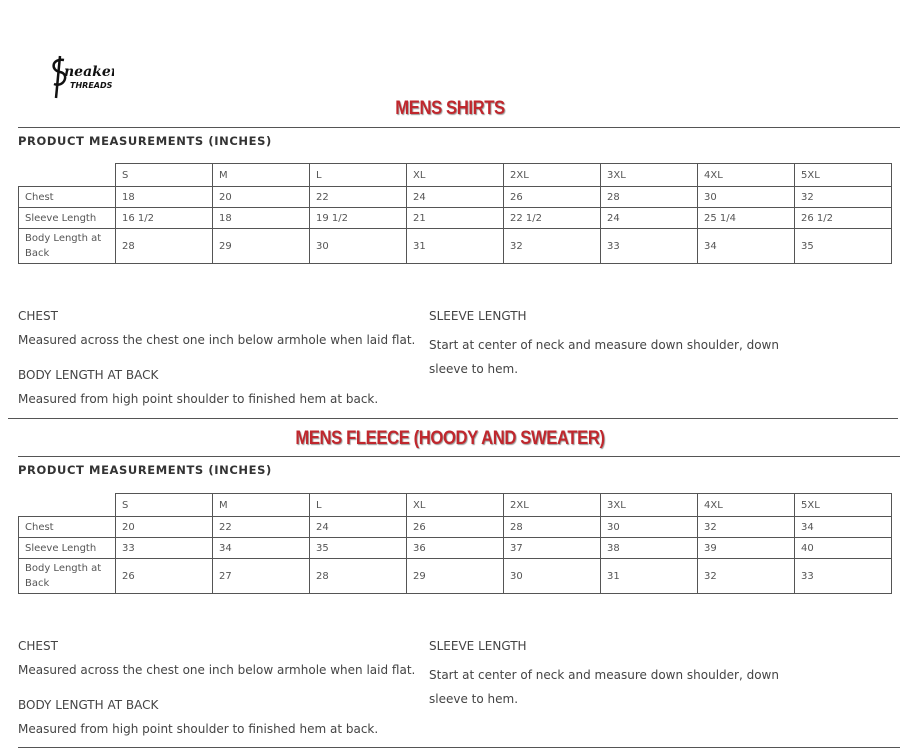  I want to click on header-row: S M L XL 2XL 3XL 4XL 5XL, so click(455, 505).